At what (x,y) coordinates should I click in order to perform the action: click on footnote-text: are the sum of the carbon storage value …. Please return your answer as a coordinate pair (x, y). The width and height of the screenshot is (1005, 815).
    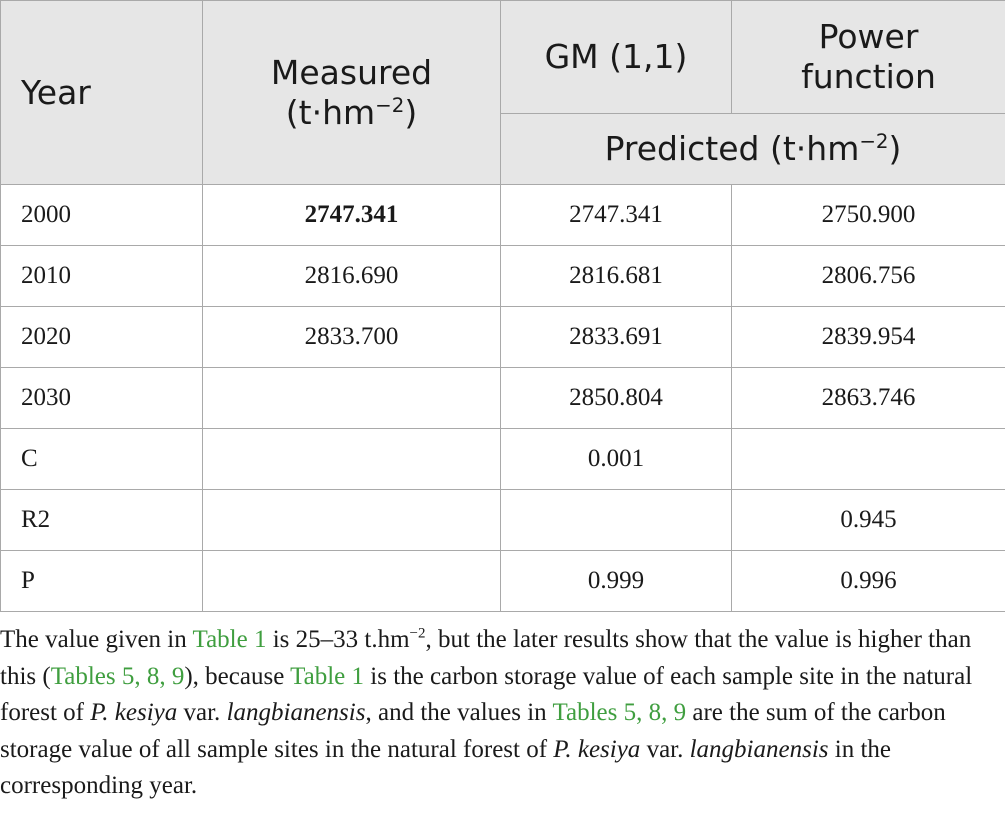
    Looking at the image, I should click on (473, 731).